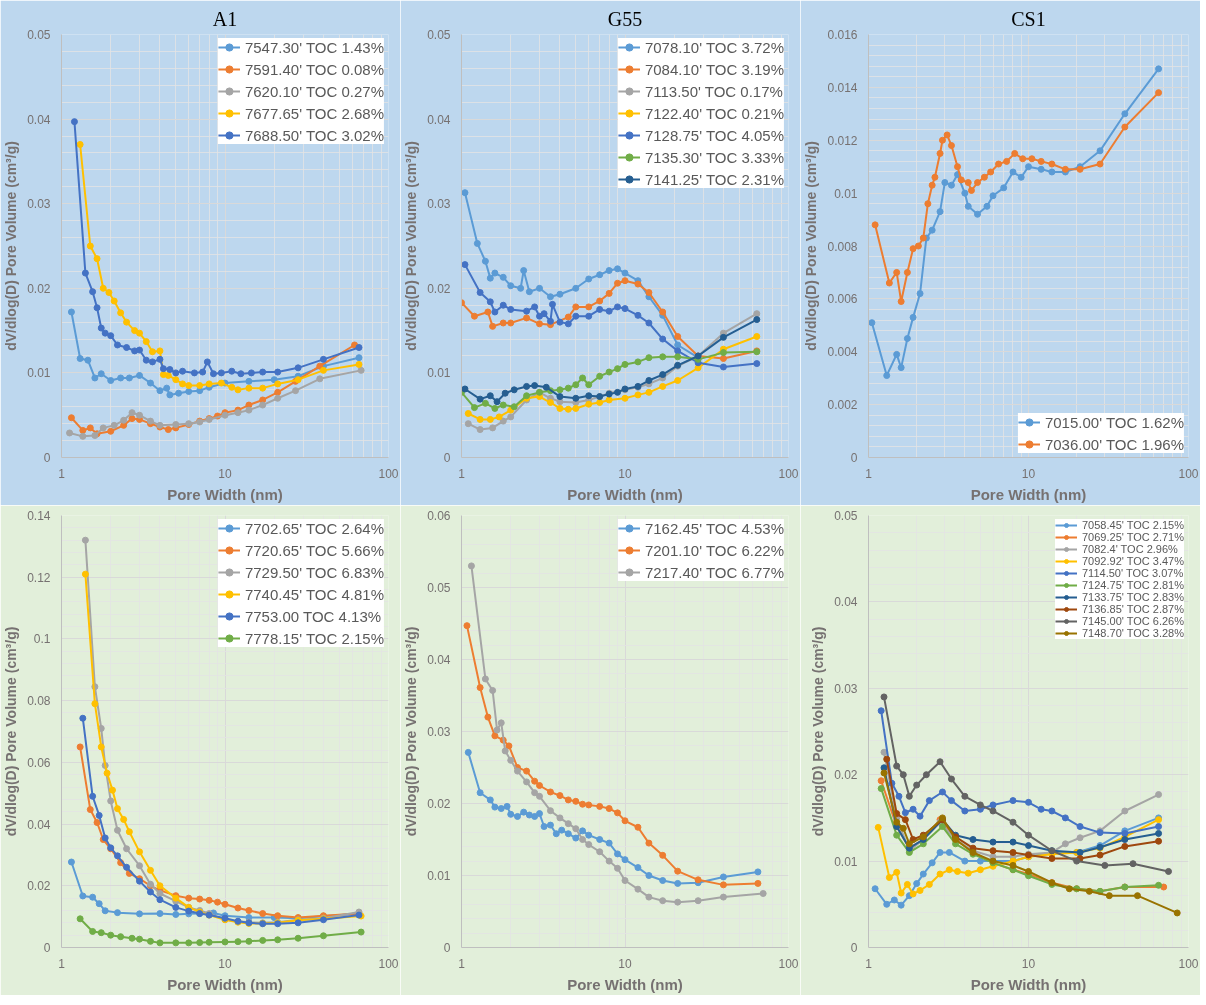 This screenshot has height=1005, width=1206. What do you see at coordinates (842, 87) in the screenshot?
I see `y-tick-label: 0.014` at bounding box center [842, 87].